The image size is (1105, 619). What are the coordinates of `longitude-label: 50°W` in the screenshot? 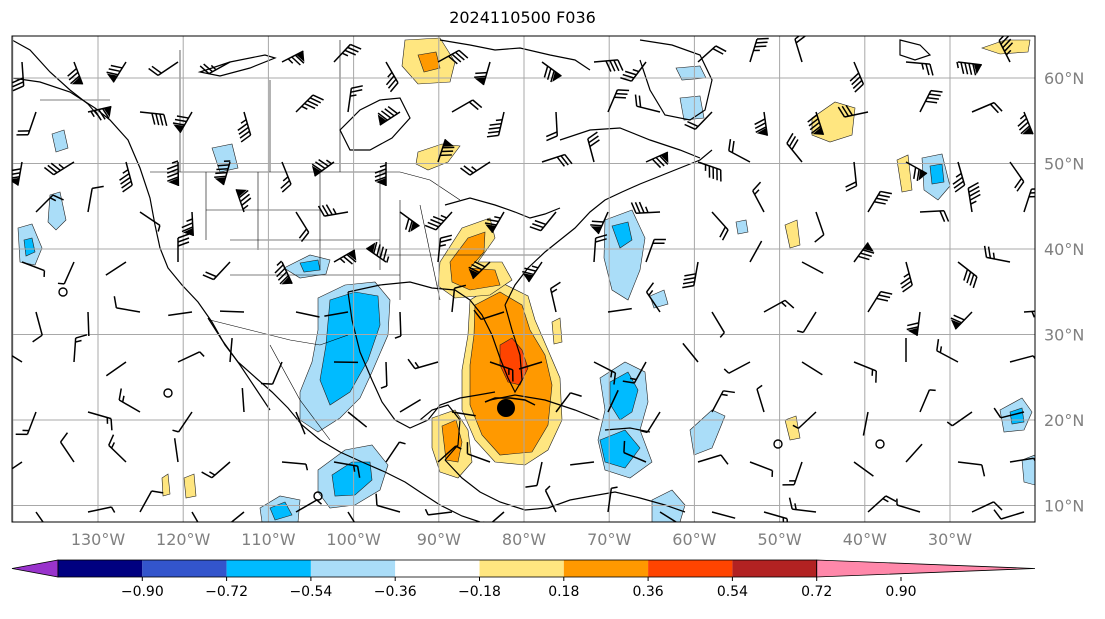 It's located at (780, 539).